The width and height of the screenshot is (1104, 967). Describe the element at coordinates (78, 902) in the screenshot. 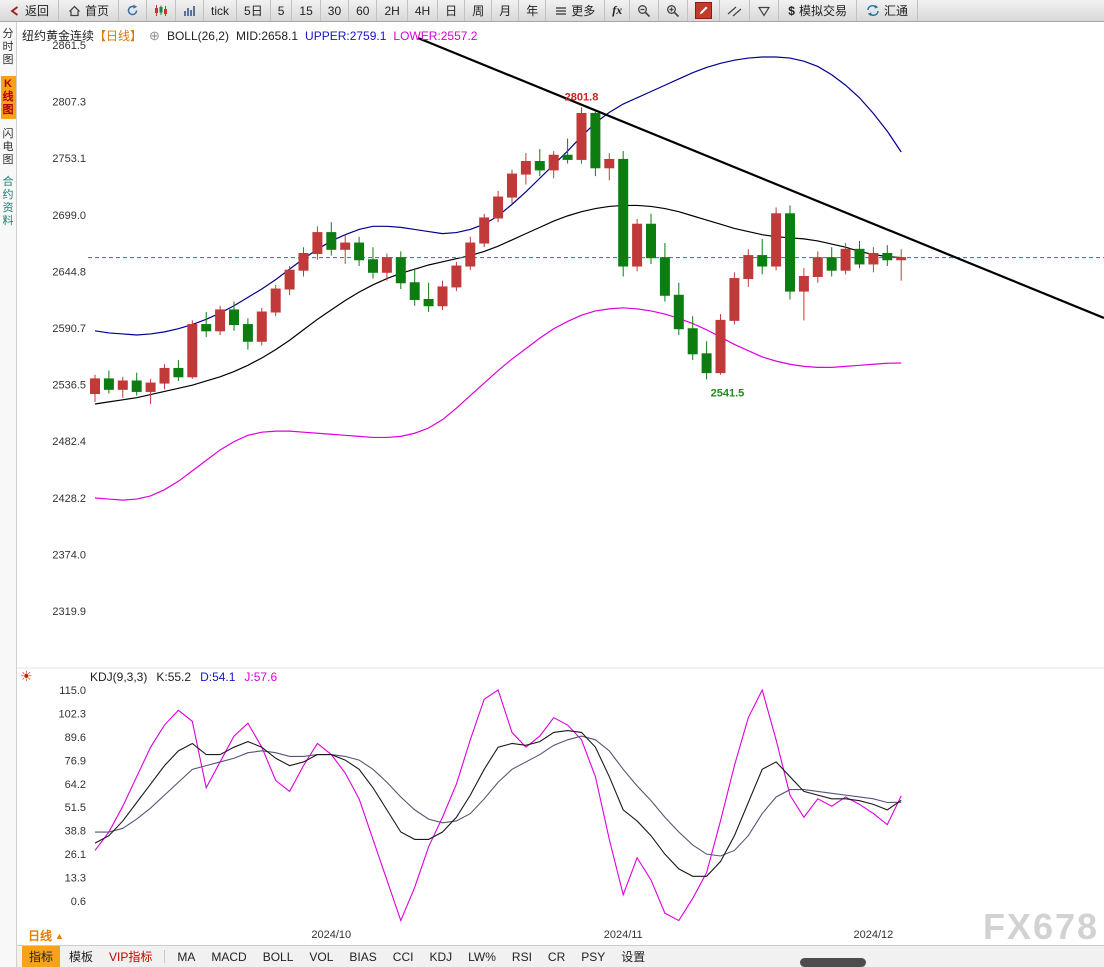

I see `svg-text: 0.6` at that location.